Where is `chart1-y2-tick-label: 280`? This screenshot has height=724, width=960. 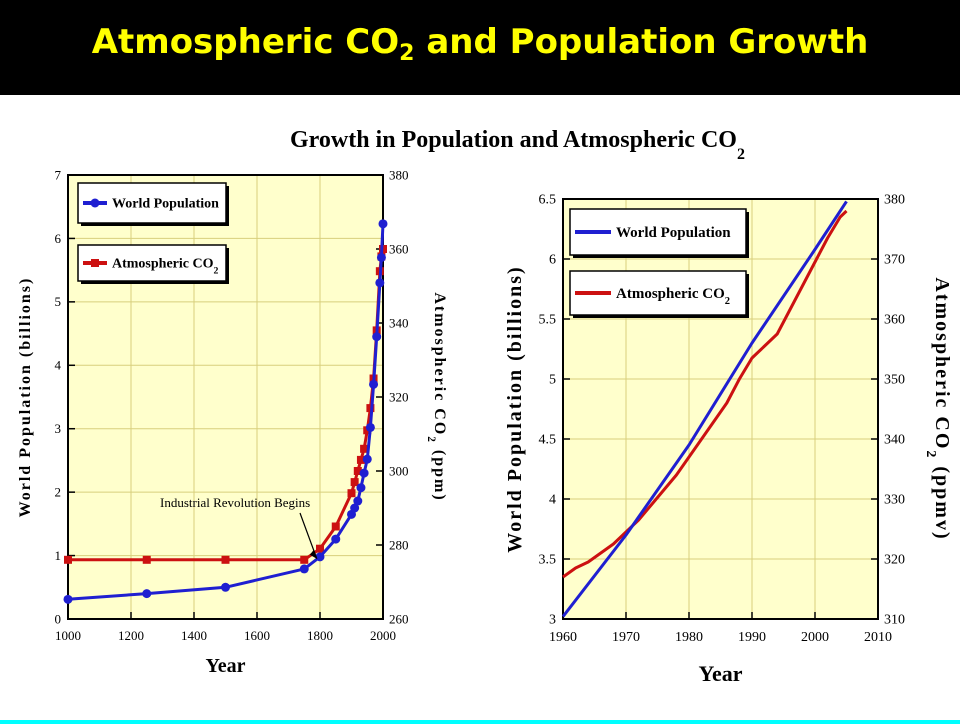 chart1-y2-tick-label: 280 is located at coordinates (399, 544).